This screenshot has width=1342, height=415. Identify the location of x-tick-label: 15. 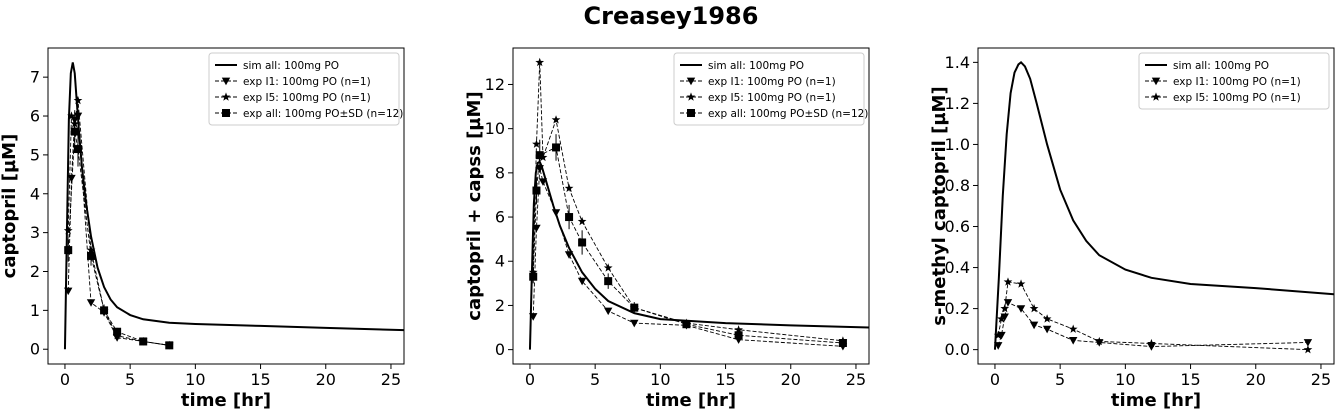
(1190, 379).